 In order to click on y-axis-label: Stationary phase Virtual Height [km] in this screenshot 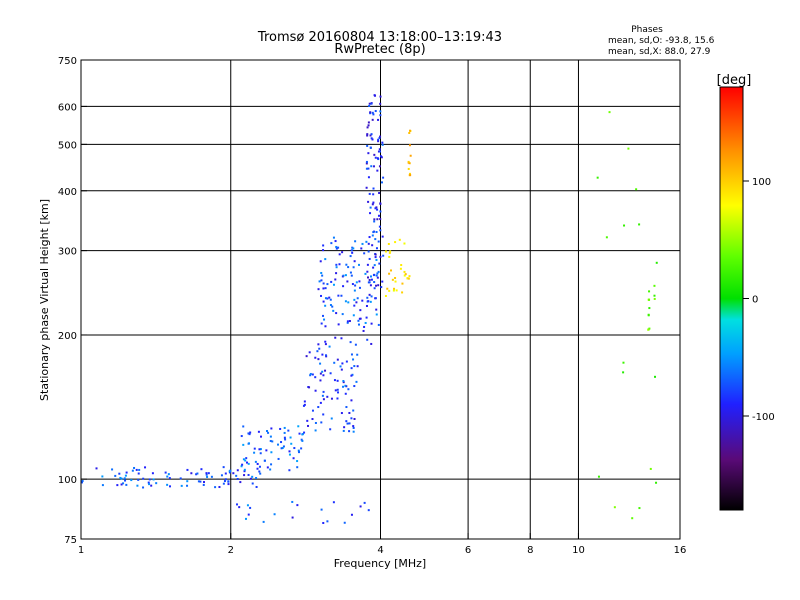, I will do `click(44, 300)`.